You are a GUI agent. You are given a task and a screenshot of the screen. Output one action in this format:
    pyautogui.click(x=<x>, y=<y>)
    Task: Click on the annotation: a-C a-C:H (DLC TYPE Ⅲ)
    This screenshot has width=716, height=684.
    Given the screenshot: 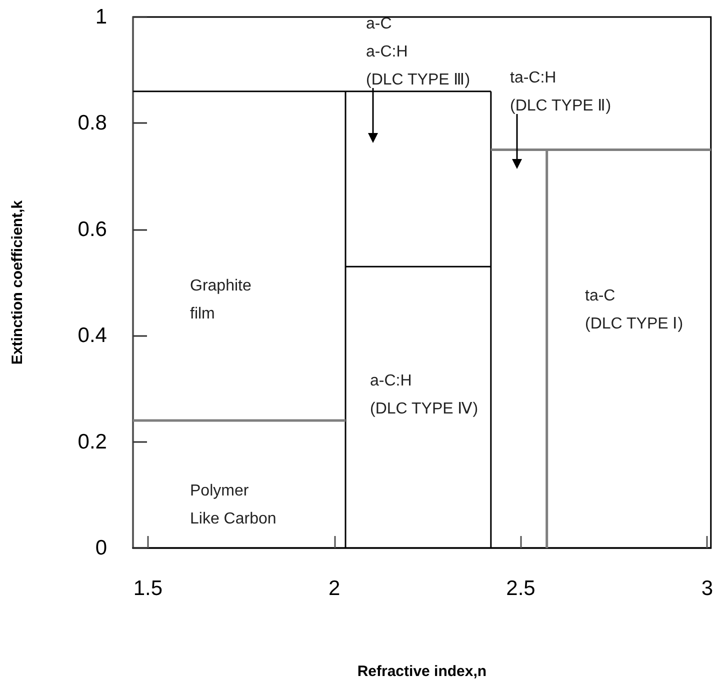 What is the action you would take?
    pyautogui.click(x=418, y=52)
    